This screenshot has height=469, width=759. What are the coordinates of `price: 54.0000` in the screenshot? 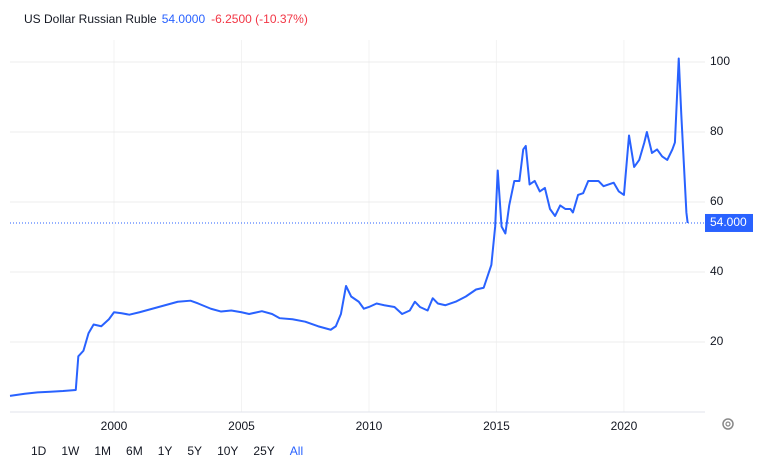 It's located at (184, 19).